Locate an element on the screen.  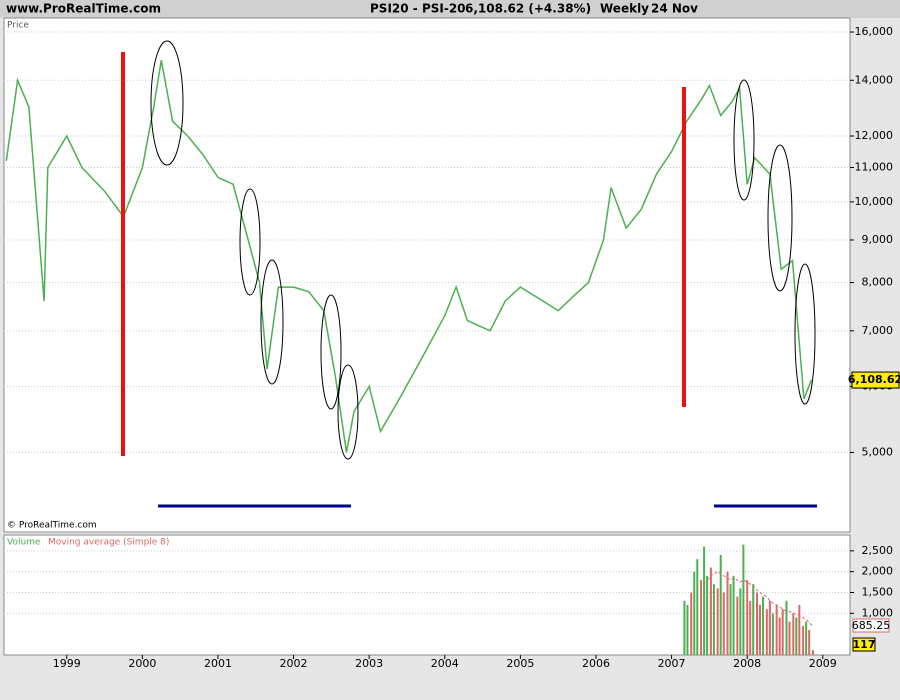
x-tick-label: 2008 is located at coordinates (747, 663).